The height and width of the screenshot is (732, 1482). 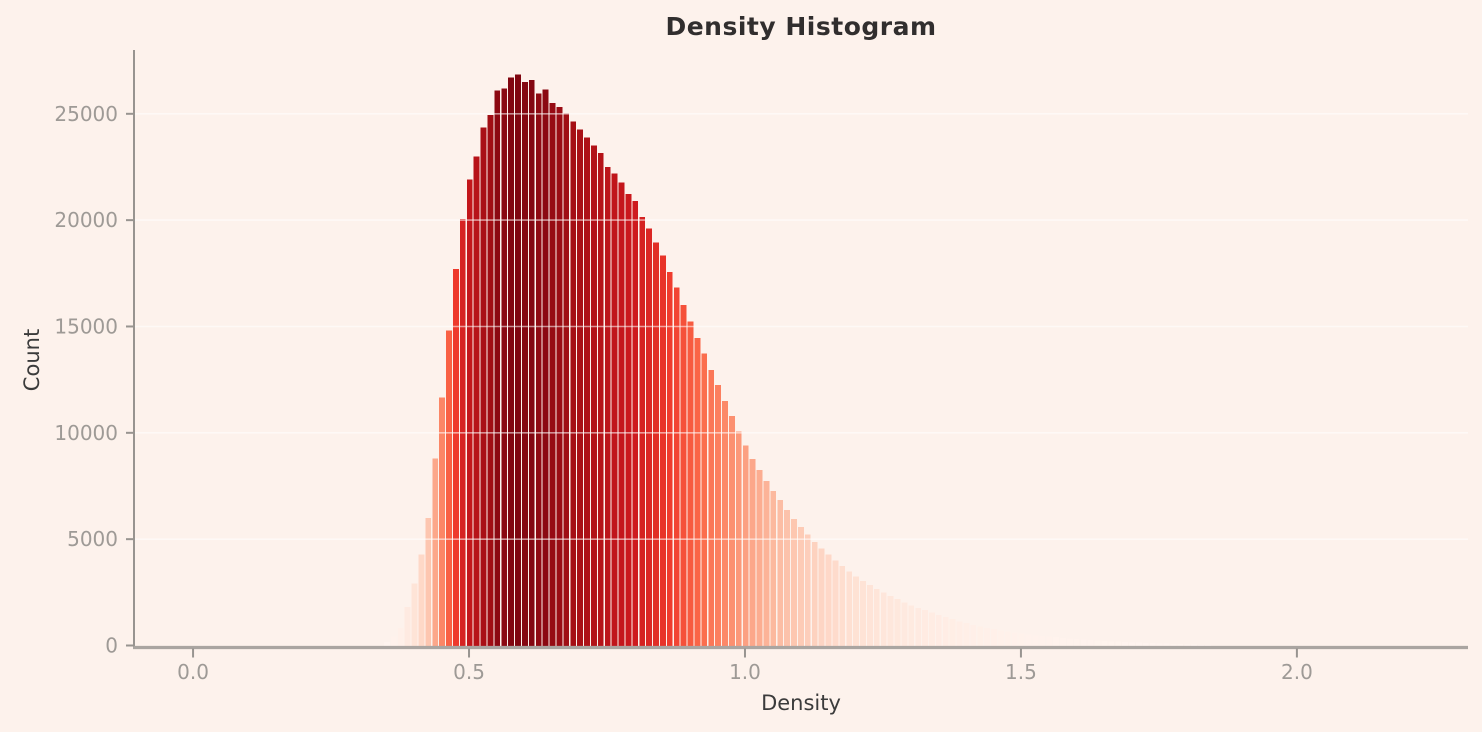 What do you see at coordinates (111, 646) in the screenshot?
I see `y-tick-label: 0` at bounding box center [111, 646].